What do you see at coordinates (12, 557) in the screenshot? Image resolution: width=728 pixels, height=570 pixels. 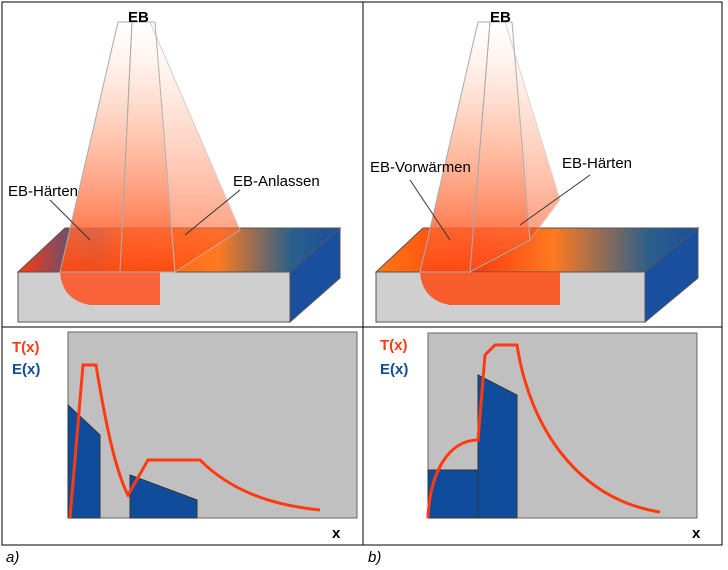 I see `caption: a)` at bounding box center [12, 557].